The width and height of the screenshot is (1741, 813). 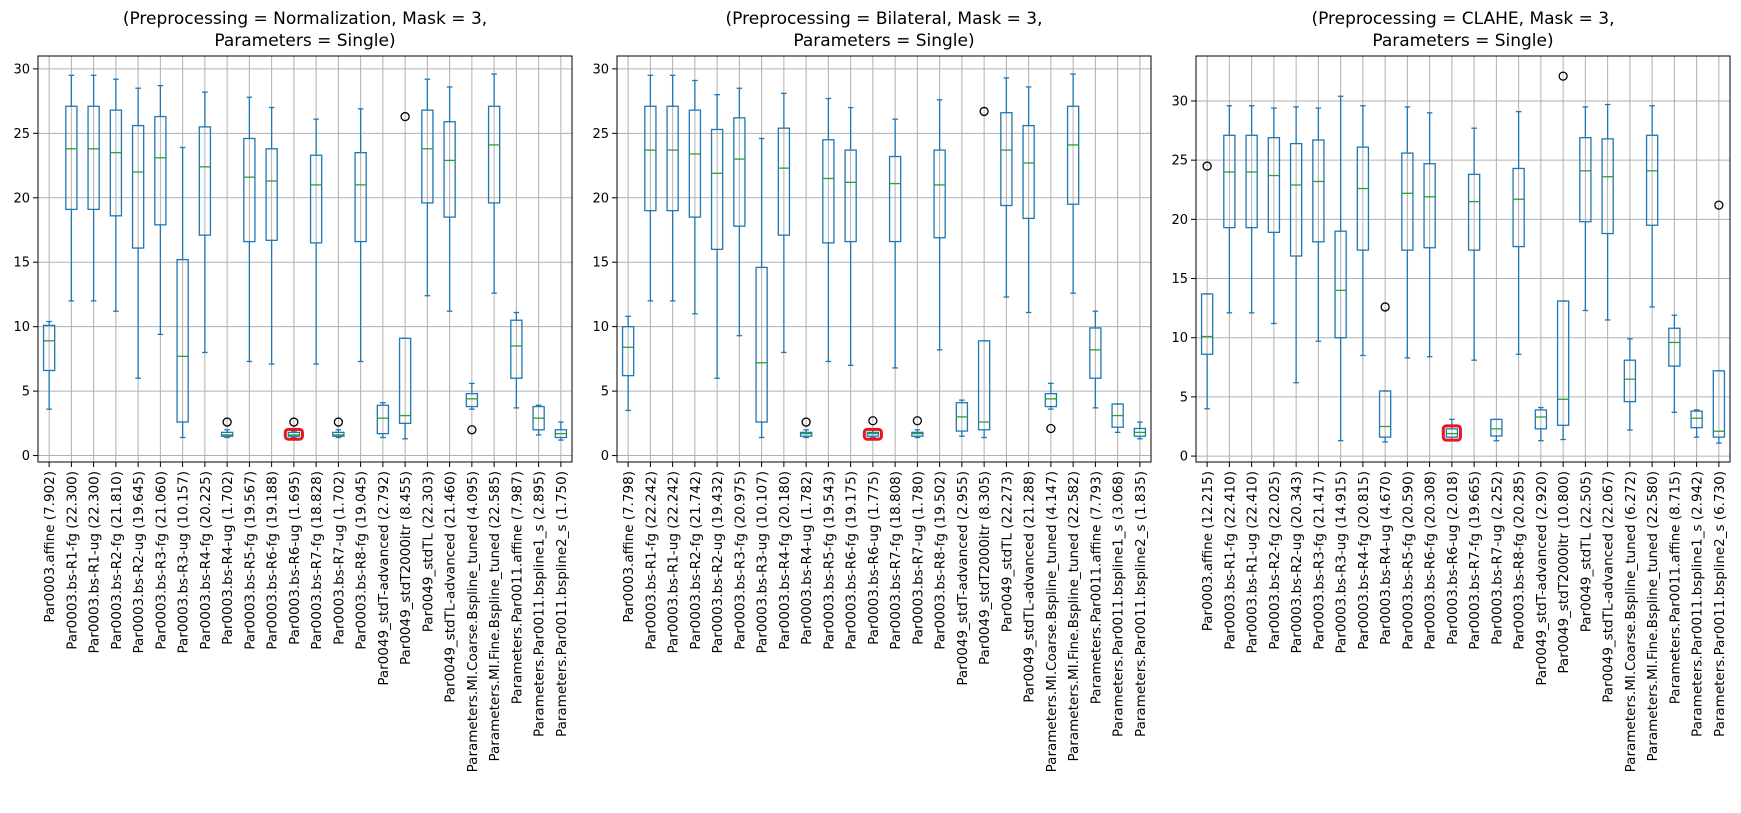 I want to click on x-tick-label: Par0049_stdTL-advanced (21.460), so click(x=451, y=587).